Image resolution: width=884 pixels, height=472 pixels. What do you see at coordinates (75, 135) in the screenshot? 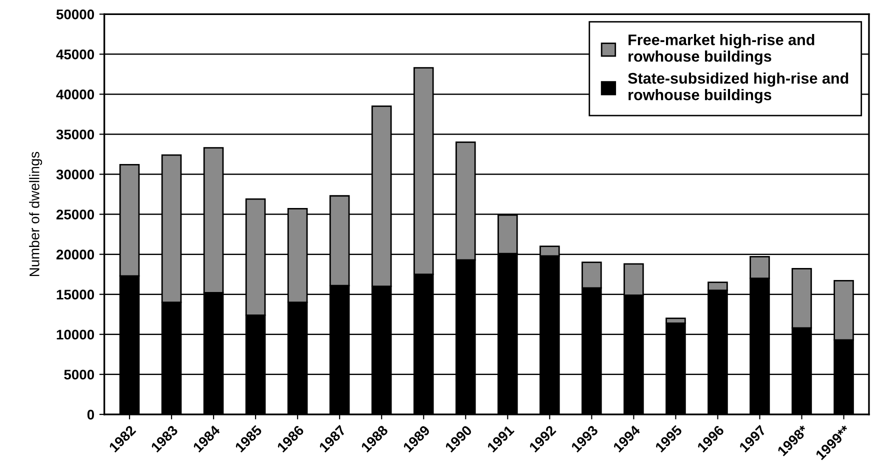
I see `y-tick-label: 35000` at bounding box center [75, 135].